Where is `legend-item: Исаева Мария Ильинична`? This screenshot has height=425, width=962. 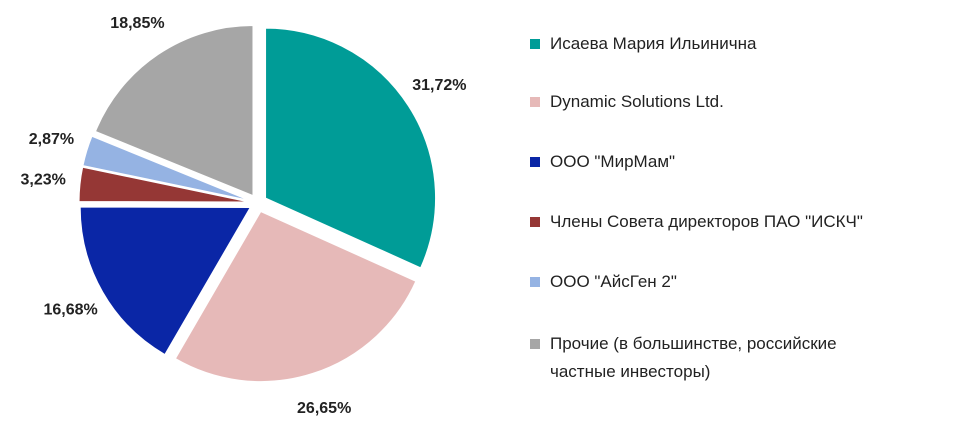
legend-item: Исаева Мария Ильинична is located at coordinates (740, 44).